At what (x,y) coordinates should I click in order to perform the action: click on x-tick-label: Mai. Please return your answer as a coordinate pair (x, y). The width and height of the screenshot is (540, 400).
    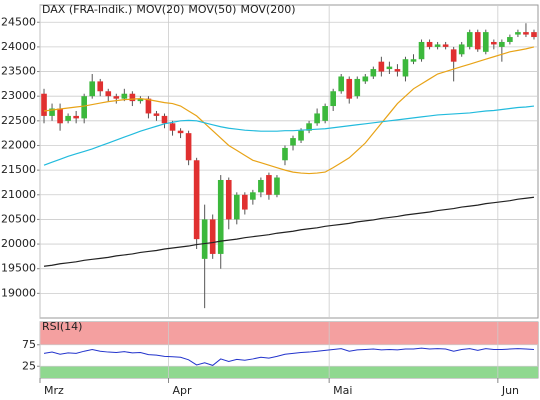
    Looking at the image, I should click on (342, 390).